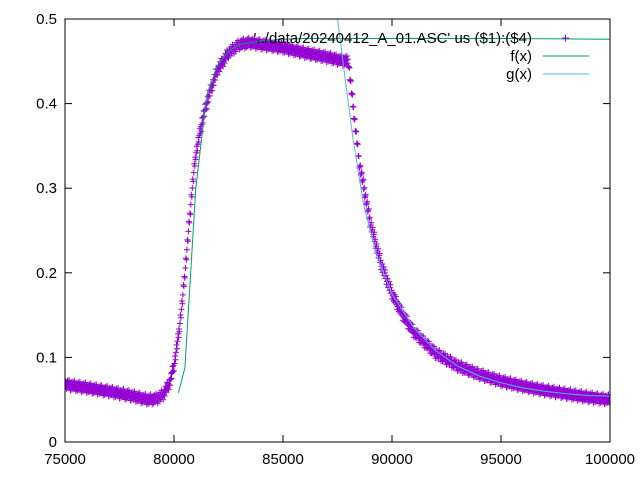 This screenshot has width=640, height=480. What do you see at coordinates (501, 459) in the screenshot?
I see `x-tick-label: 95000` at bounding box center [501, 459].